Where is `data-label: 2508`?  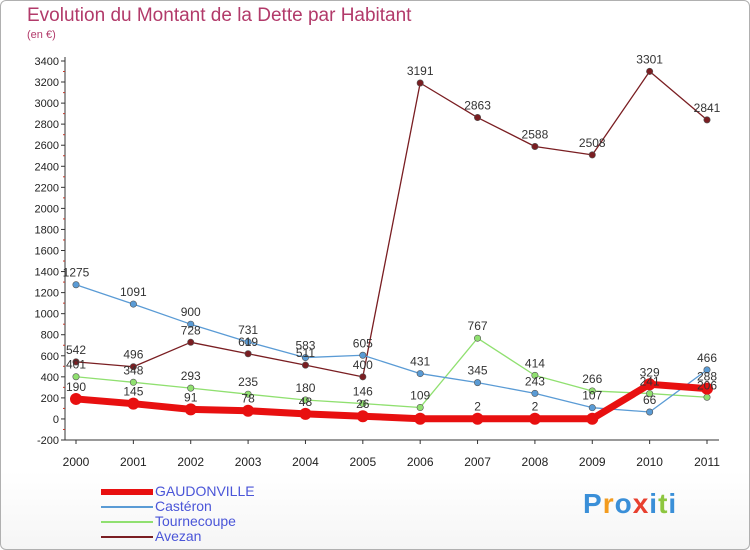 data-label: 2508 is located at coordinates (592, 143).